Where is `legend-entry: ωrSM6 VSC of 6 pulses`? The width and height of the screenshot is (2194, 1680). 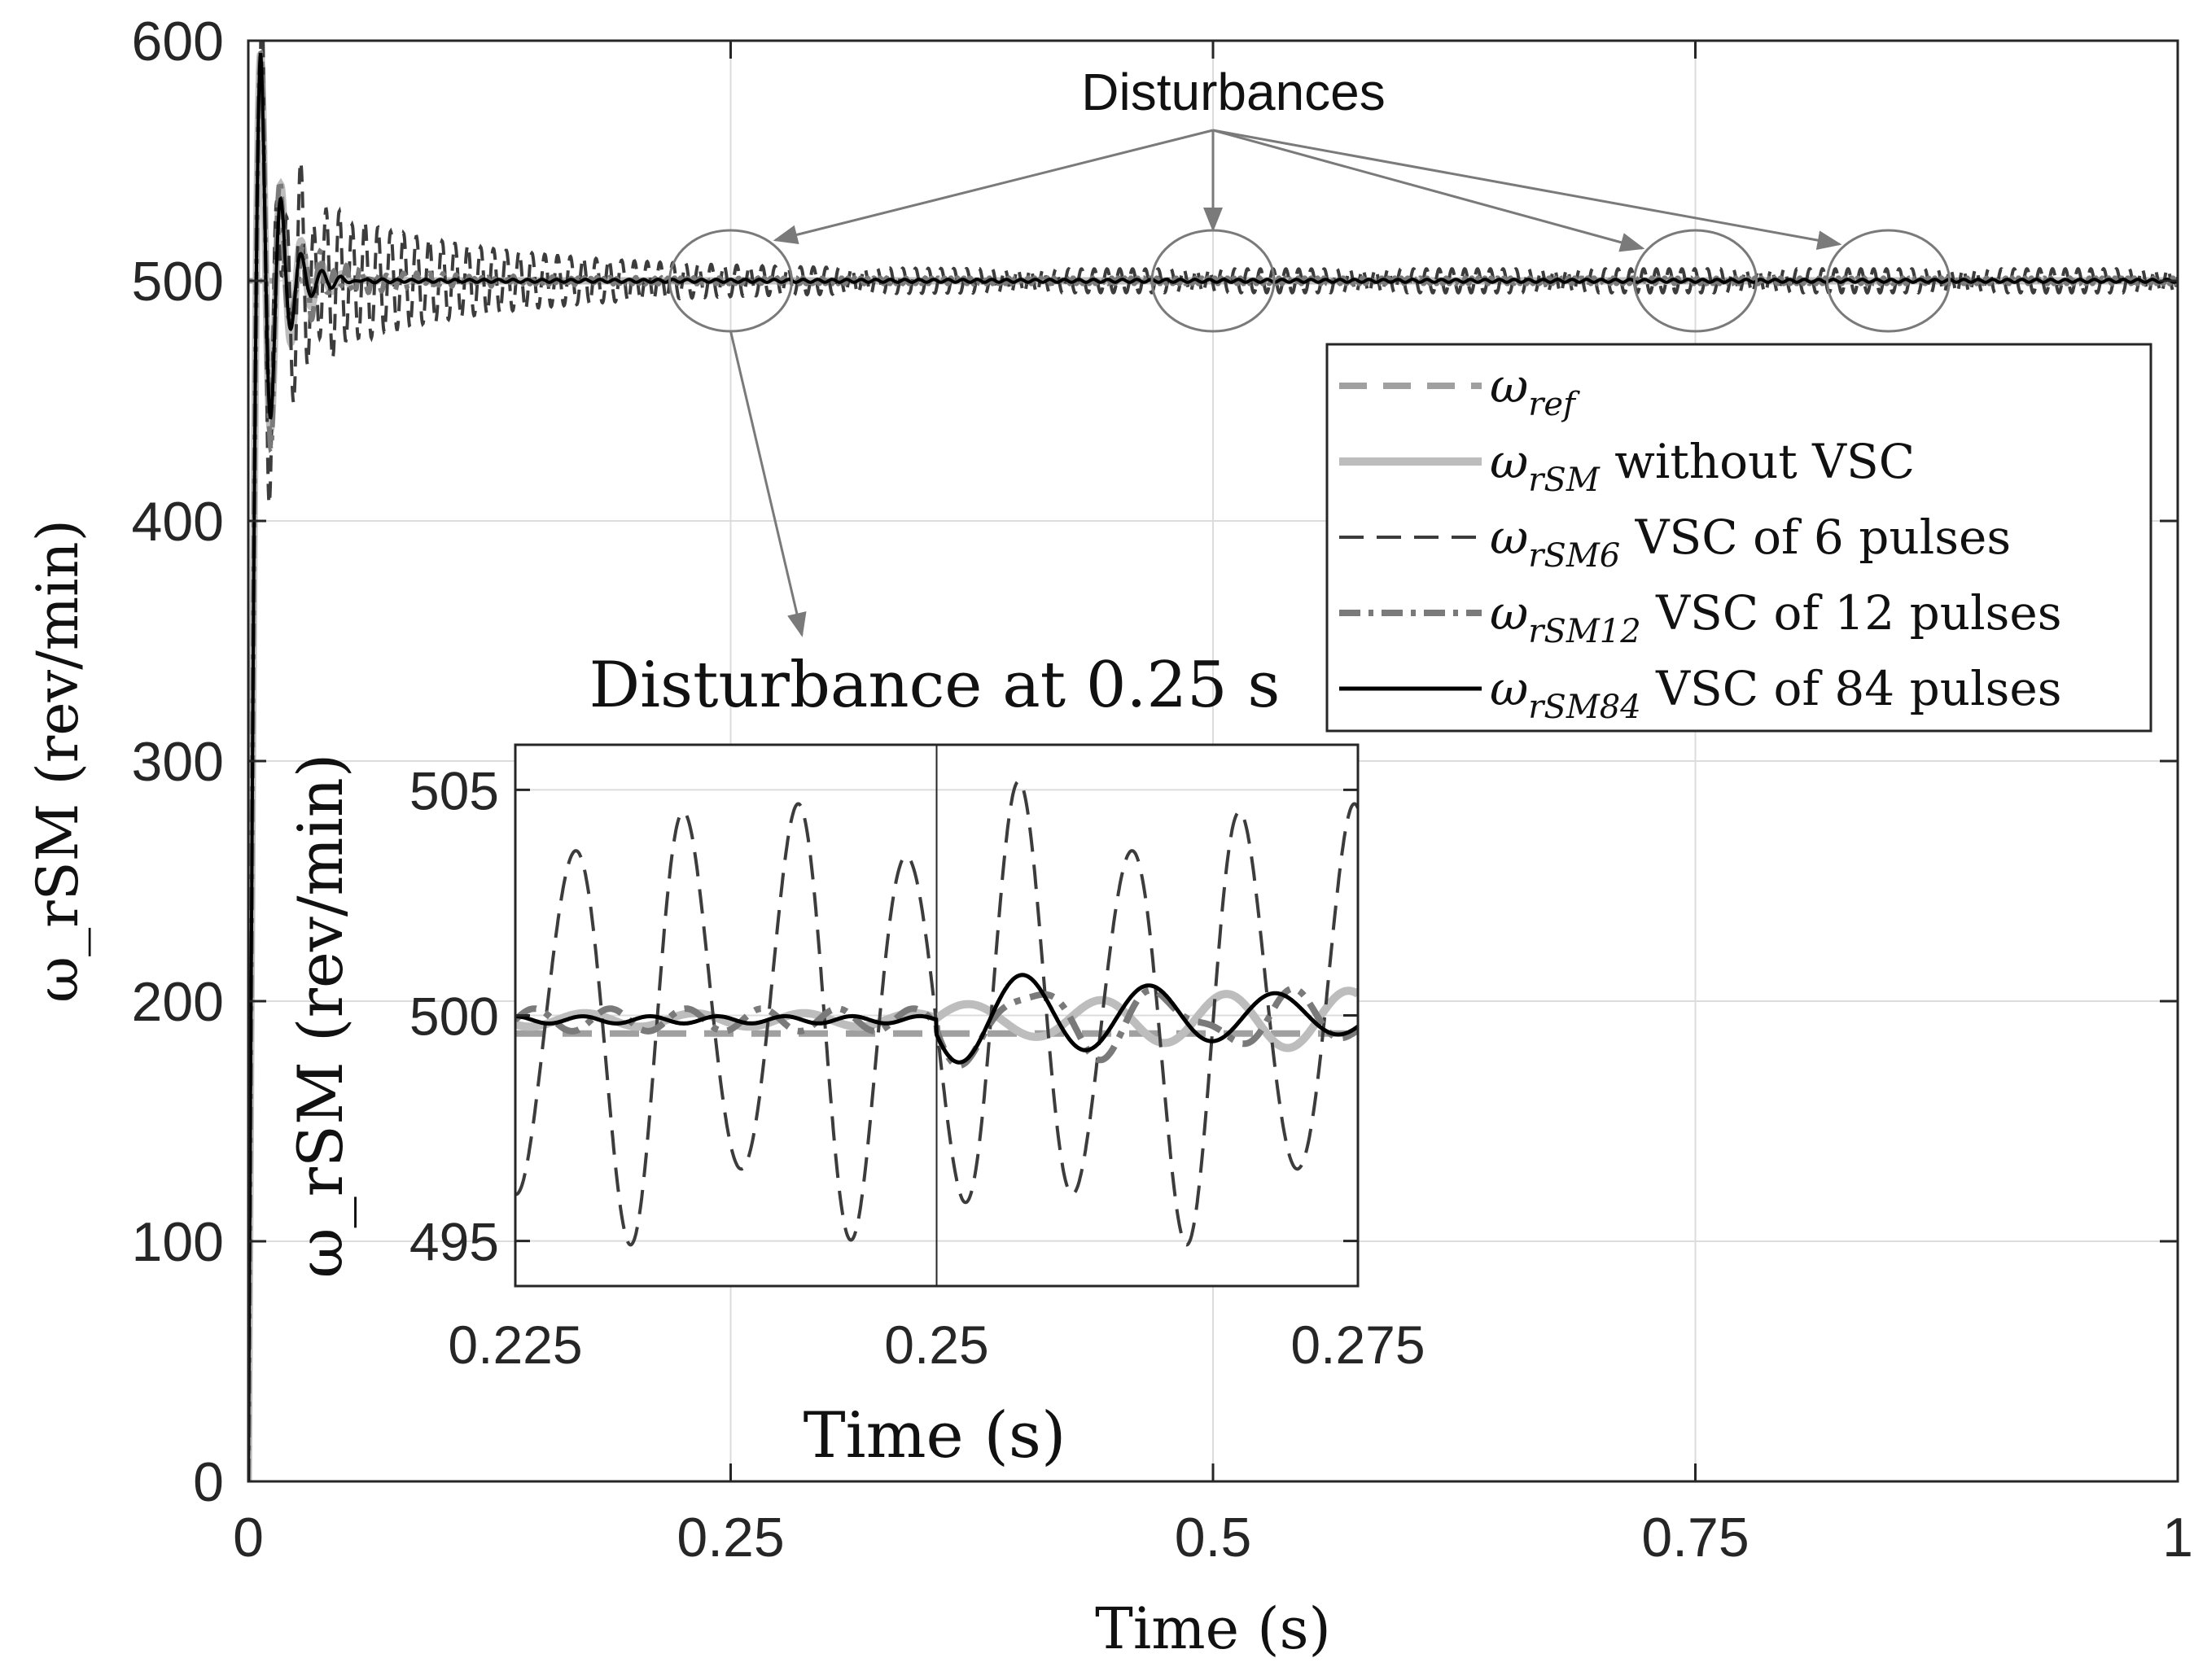
legend-entry: ωrSM6 VSC of 6 pulses is located at coordinates (1751, 542).